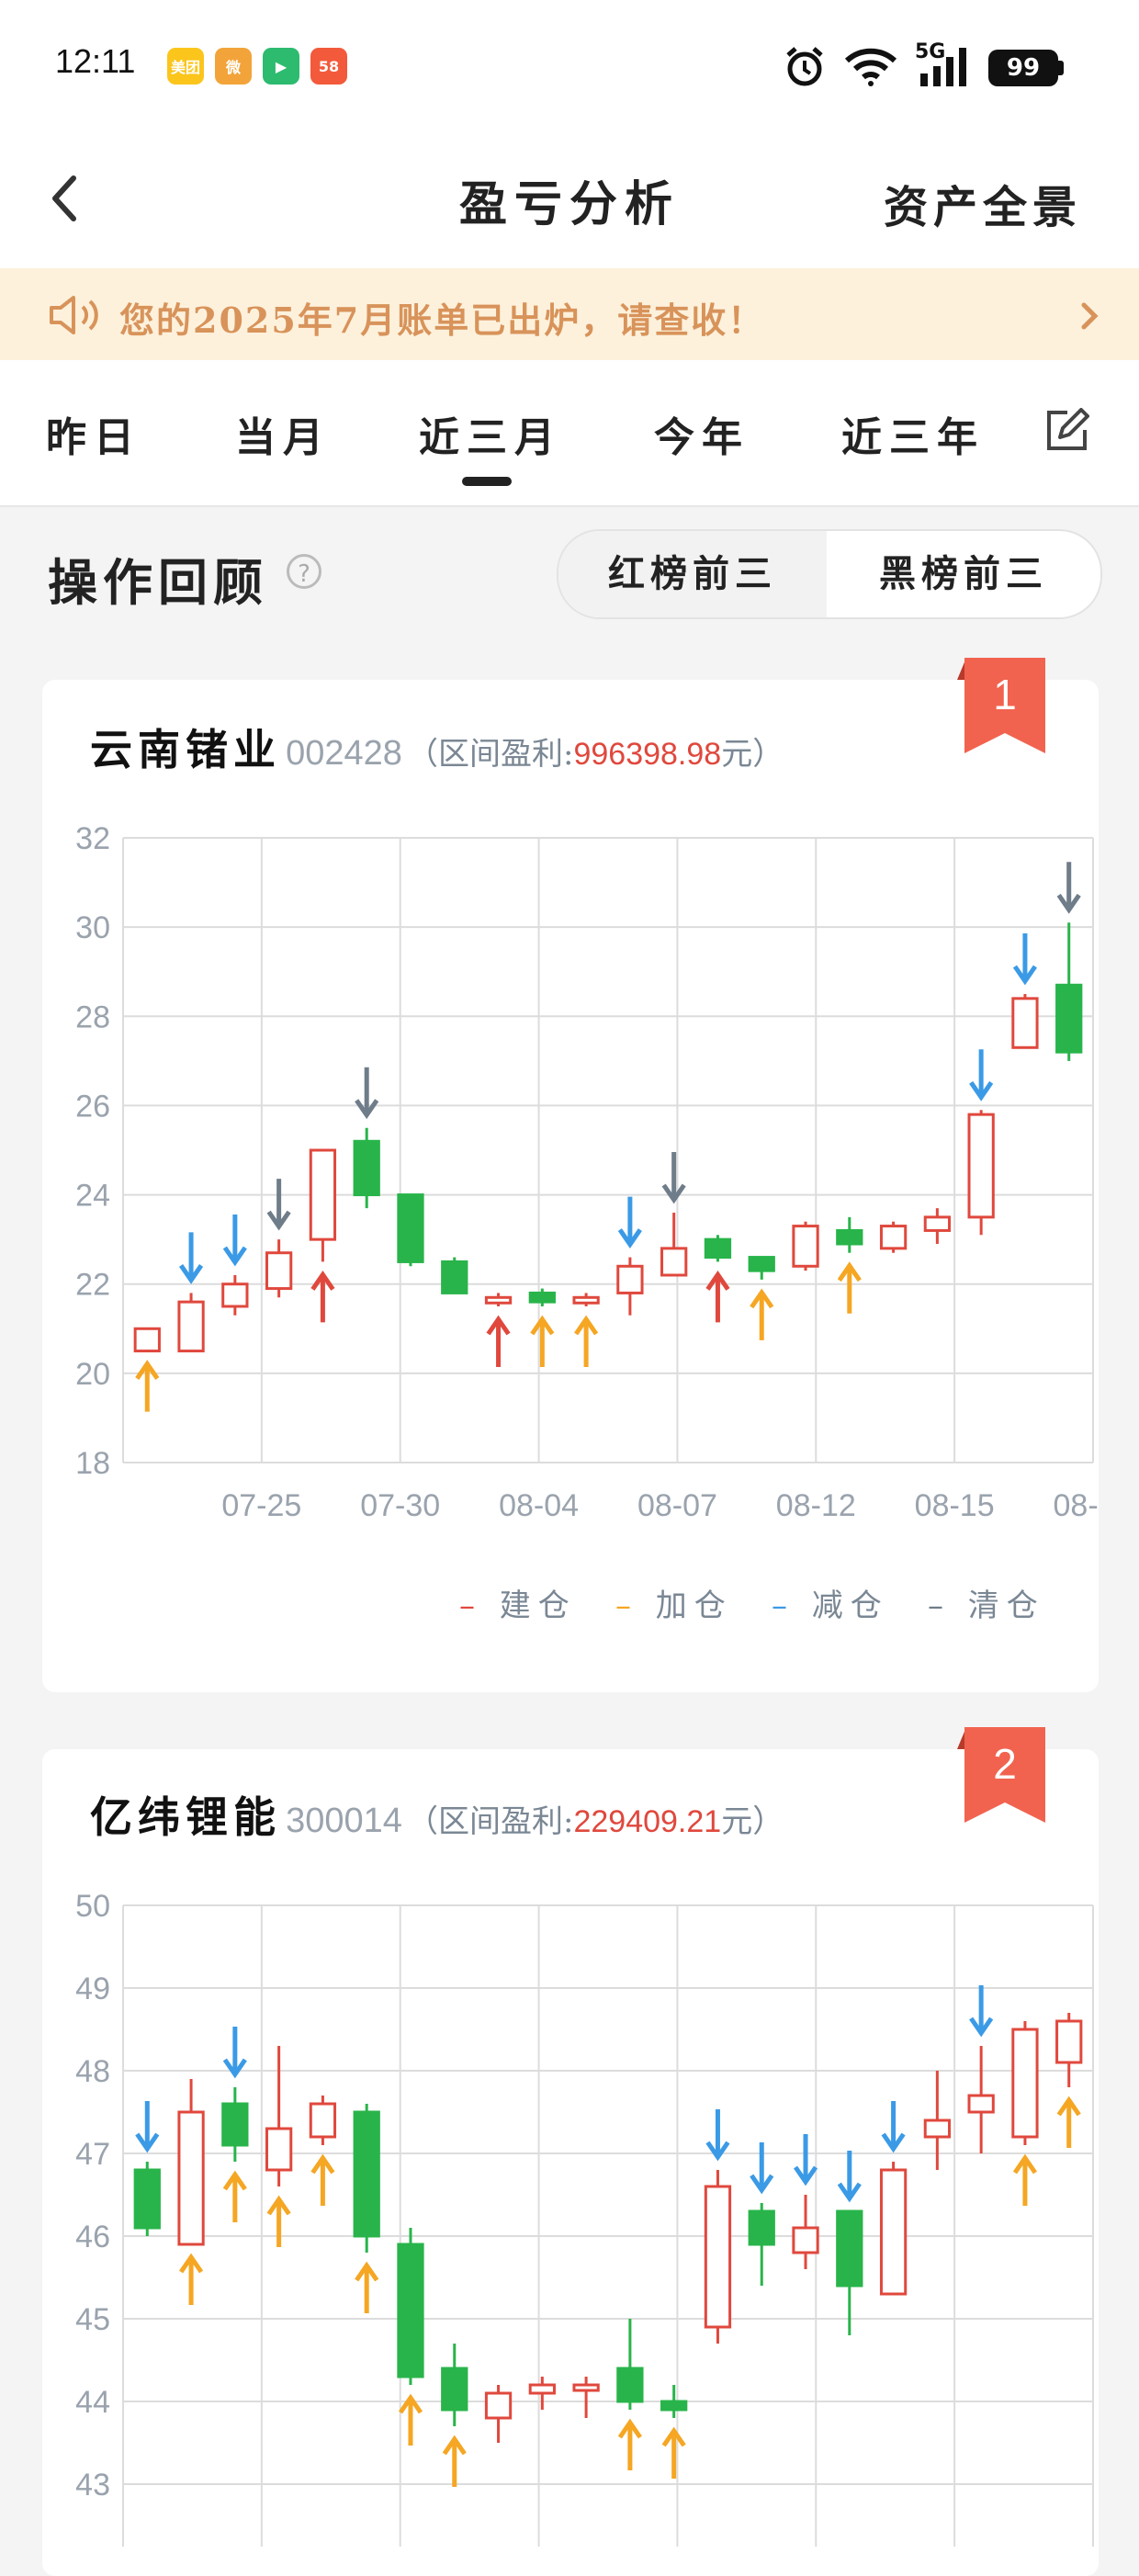  I want to click on stock-name-1: 云南锗业, so click(186, 749).